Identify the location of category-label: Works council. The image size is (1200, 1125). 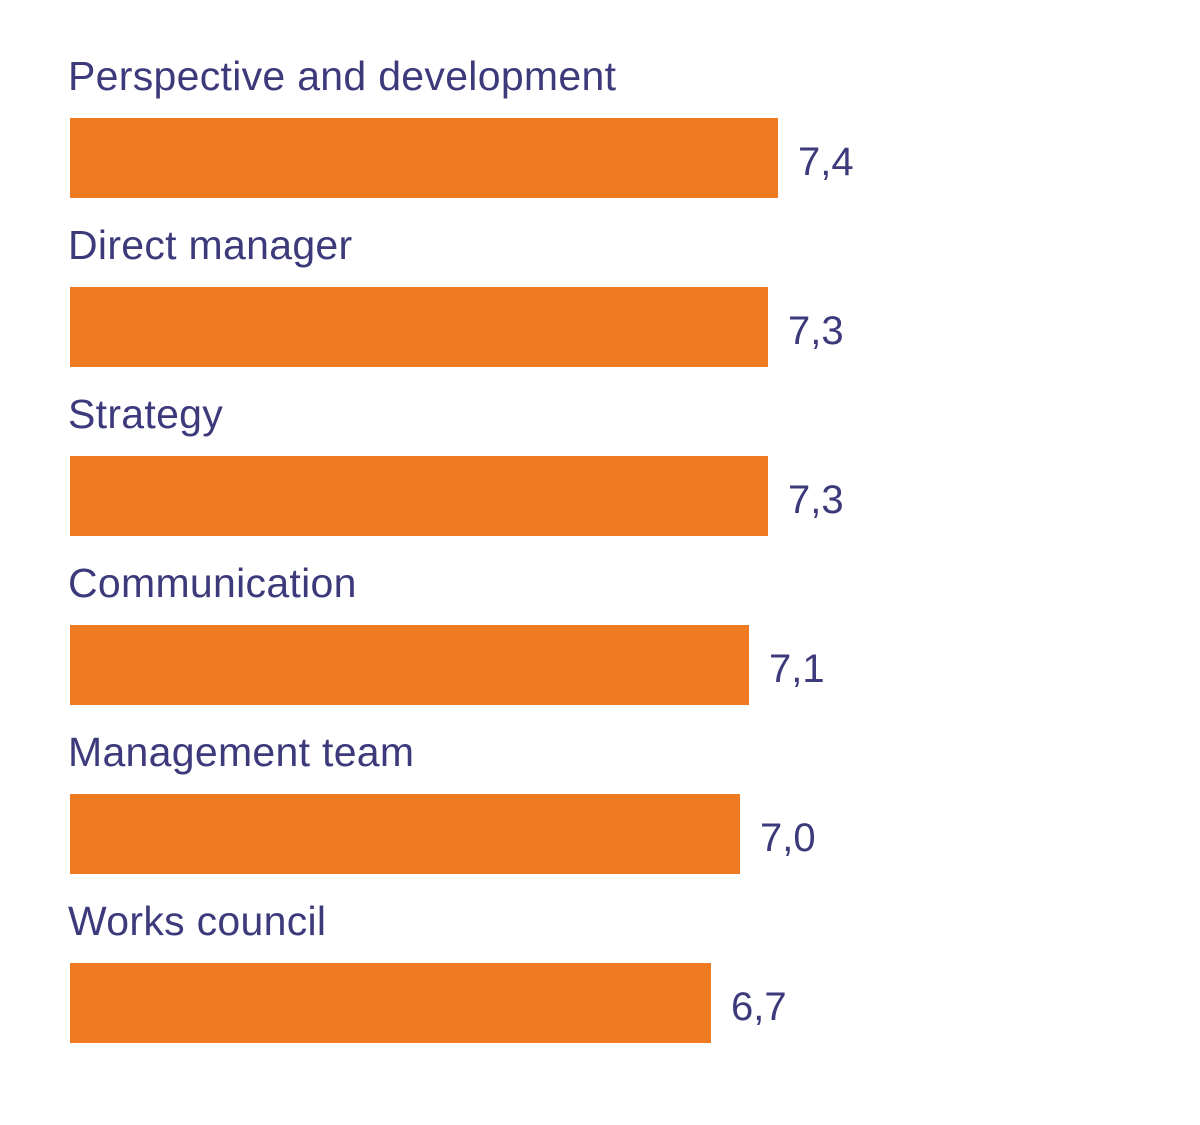
(197, 921).